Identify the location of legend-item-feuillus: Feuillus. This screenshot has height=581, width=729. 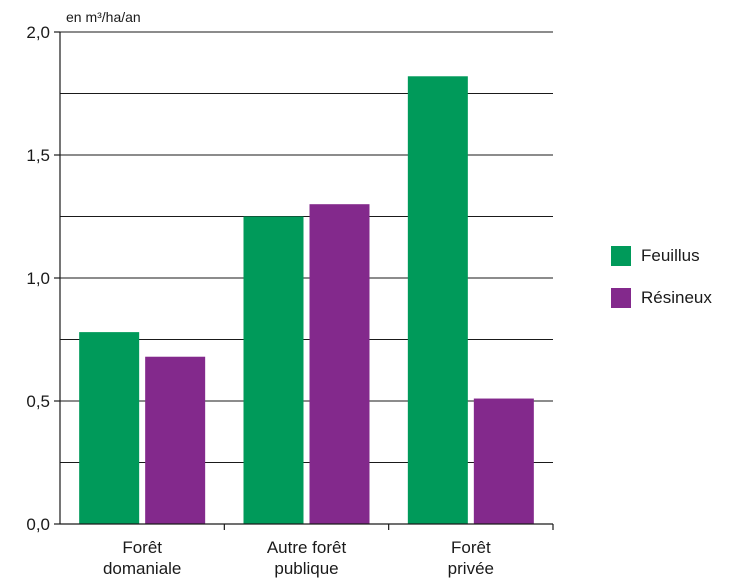
(661, 256).